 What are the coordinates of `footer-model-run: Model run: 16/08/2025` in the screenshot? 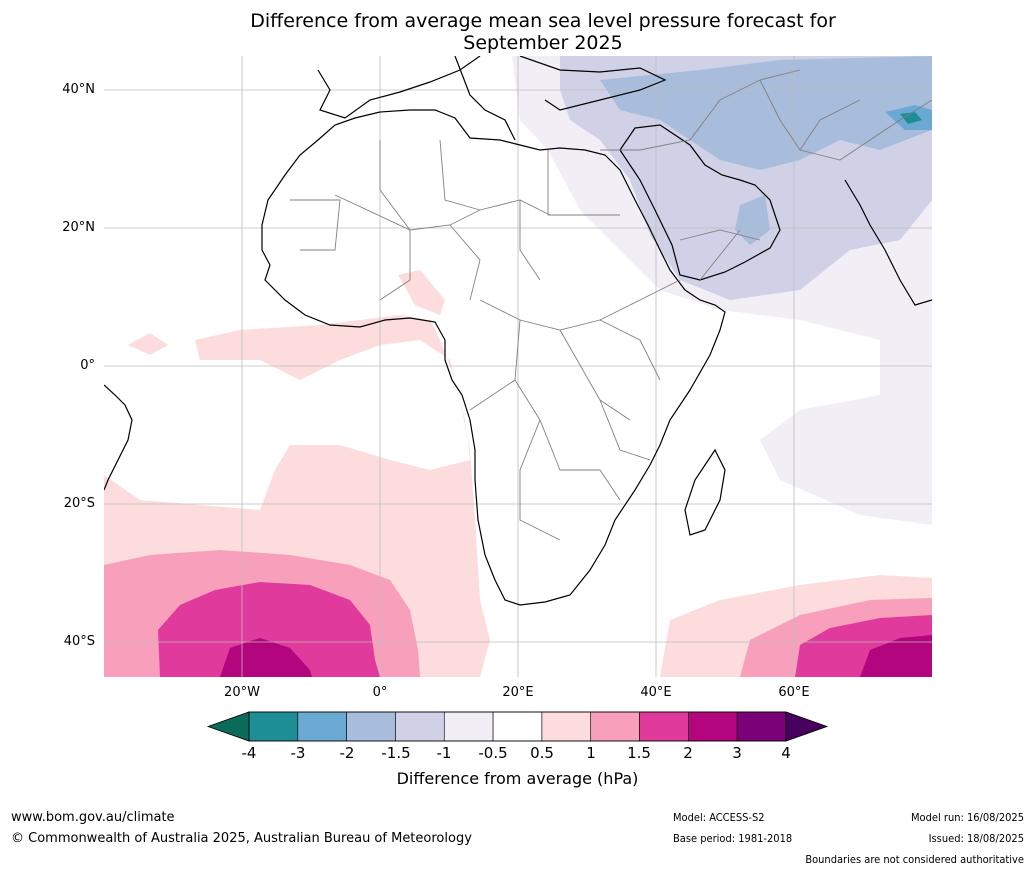 It's located at (967, 817).